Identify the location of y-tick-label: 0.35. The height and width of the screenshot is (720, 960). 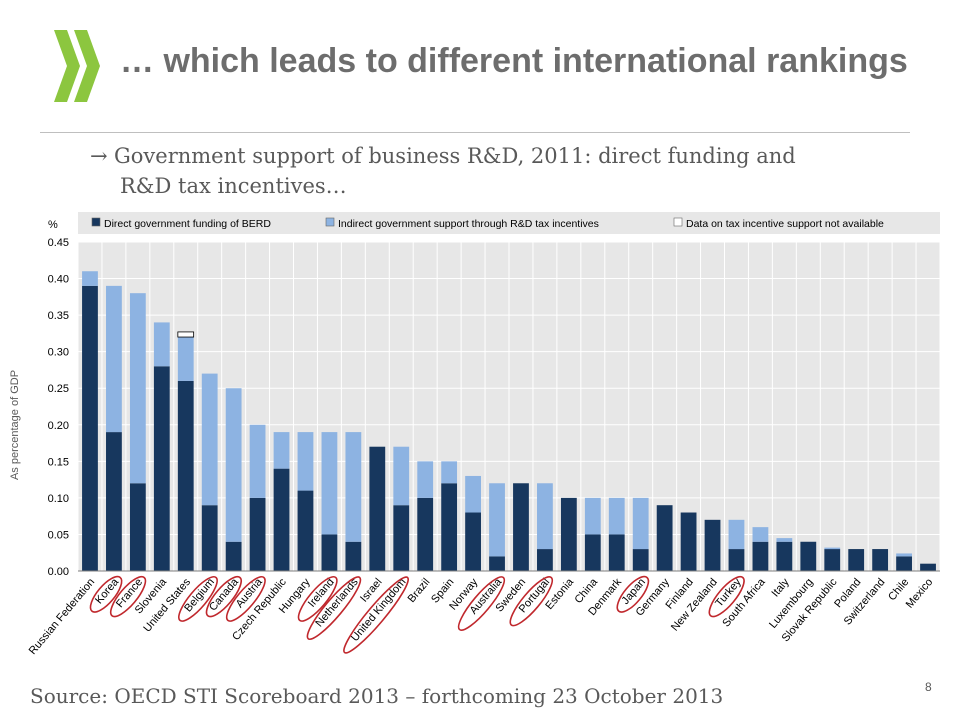
(58, 316).